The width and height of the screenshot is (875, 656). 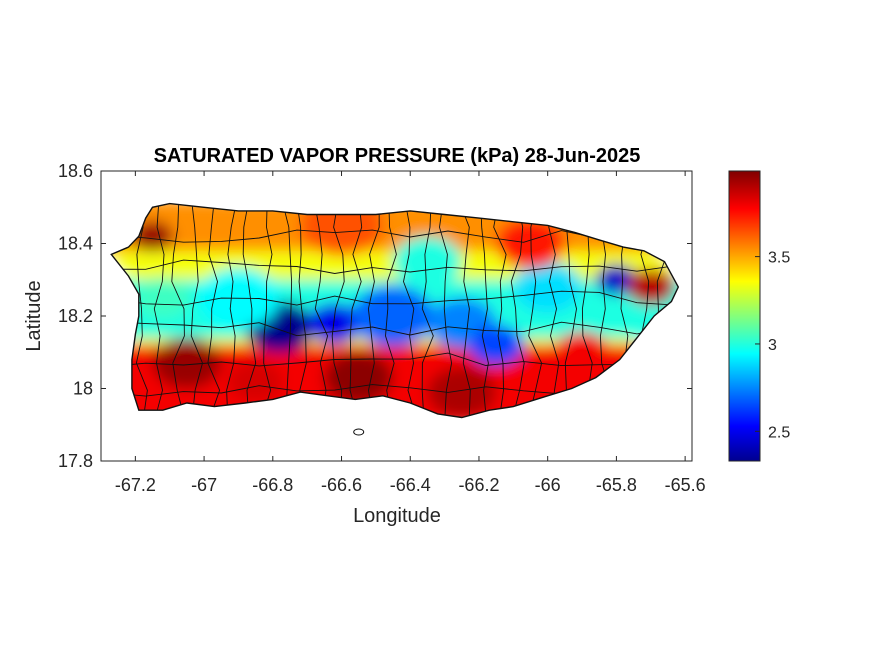 What do you see at coordinates (548, 485) in the screenshot?
I see `x-tick-label: -66` at bounding box center [548, 485].